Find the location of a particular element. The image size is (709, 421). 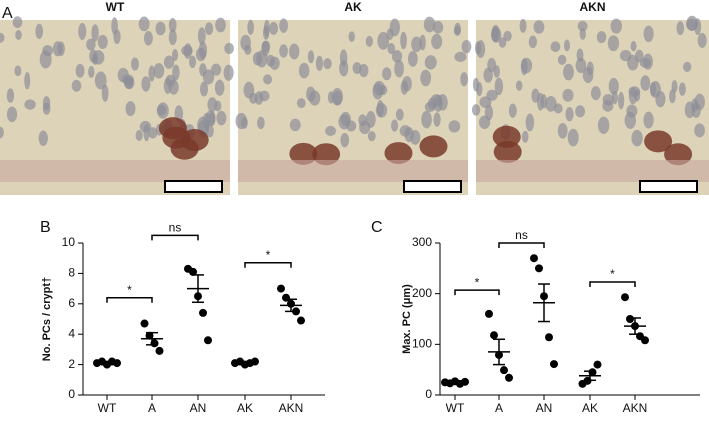

significance-bar is located at coordinates (175, 237).